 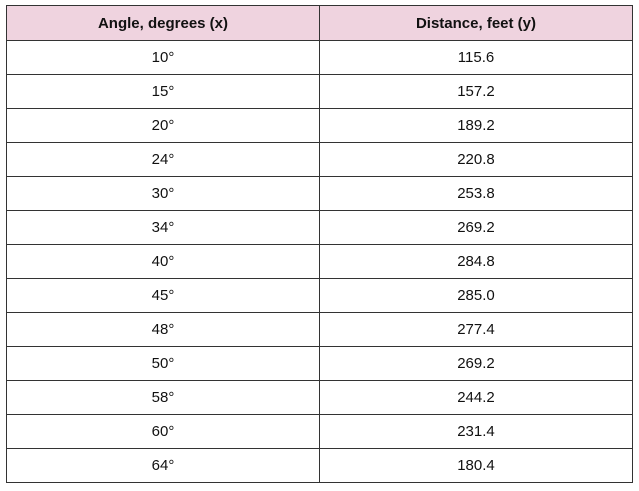 What do you see at coordinates (476, 125) in the screenshot?
I see `cell-distance: 189.2` at bounding box center [476, 125].